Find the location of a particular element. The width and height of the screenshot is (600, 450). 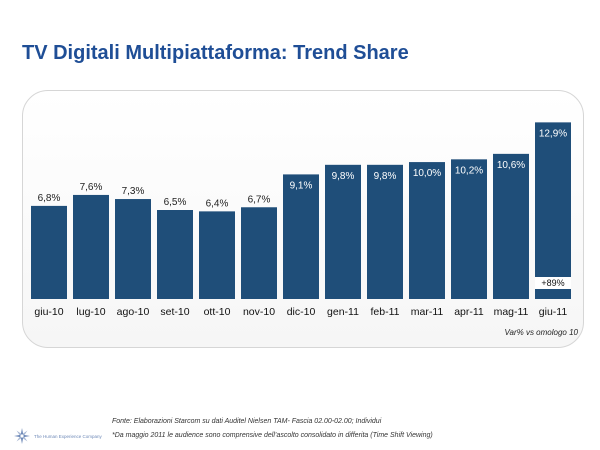

annotation-band is located at coordinates (553, 283).